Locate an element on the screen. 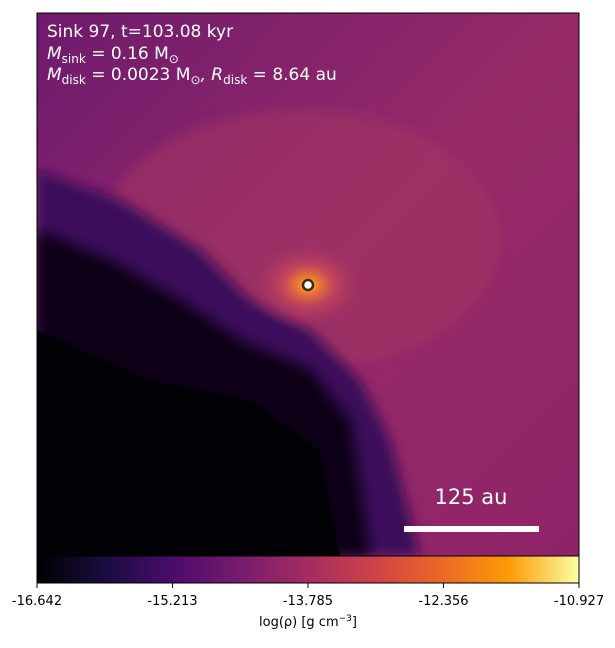 This screenshot has height=648, width=615. colorbar-label: log(ρ) [g cm is located at coordinates (299, 622).